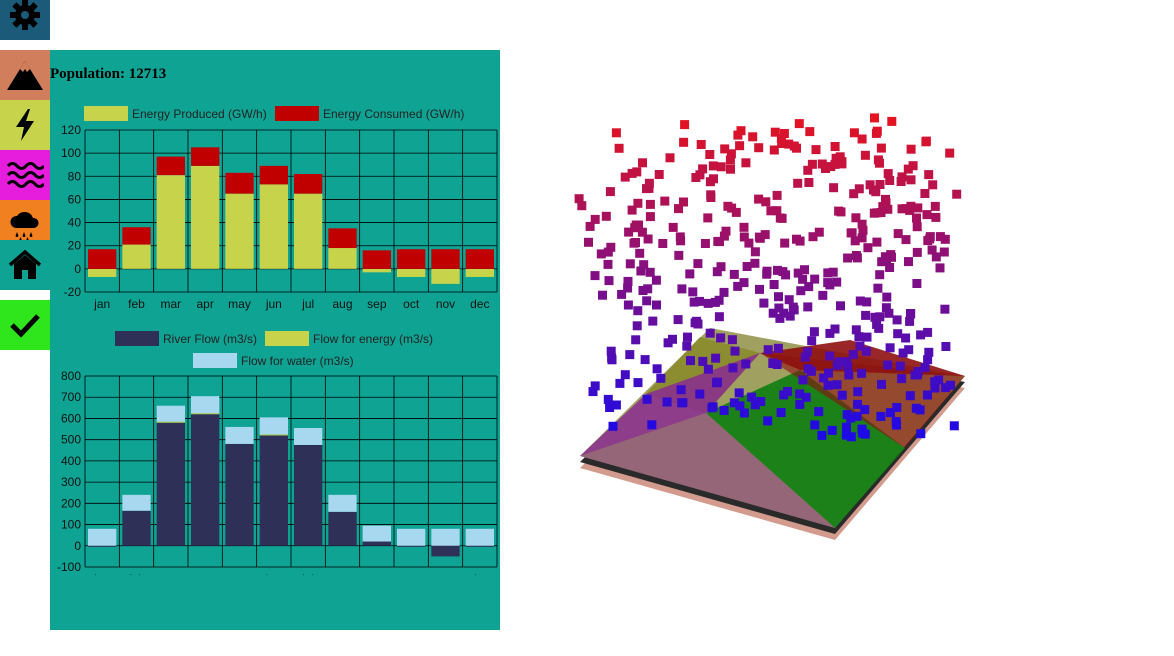 This screenshot has height=656, width=1174. Describe the element at coordinates (170, 304) in the screenshot. I see `x-tick-label: mar` at that location.